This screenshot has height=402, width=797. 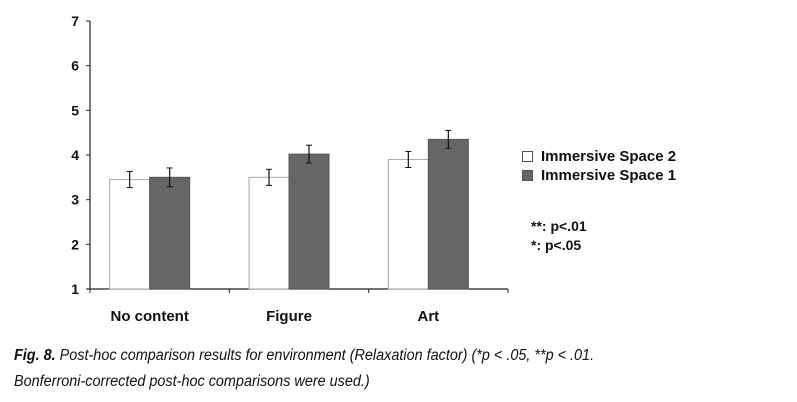 I want to click on legend-label: Immersive Space 1, so click(x=609, y=175).